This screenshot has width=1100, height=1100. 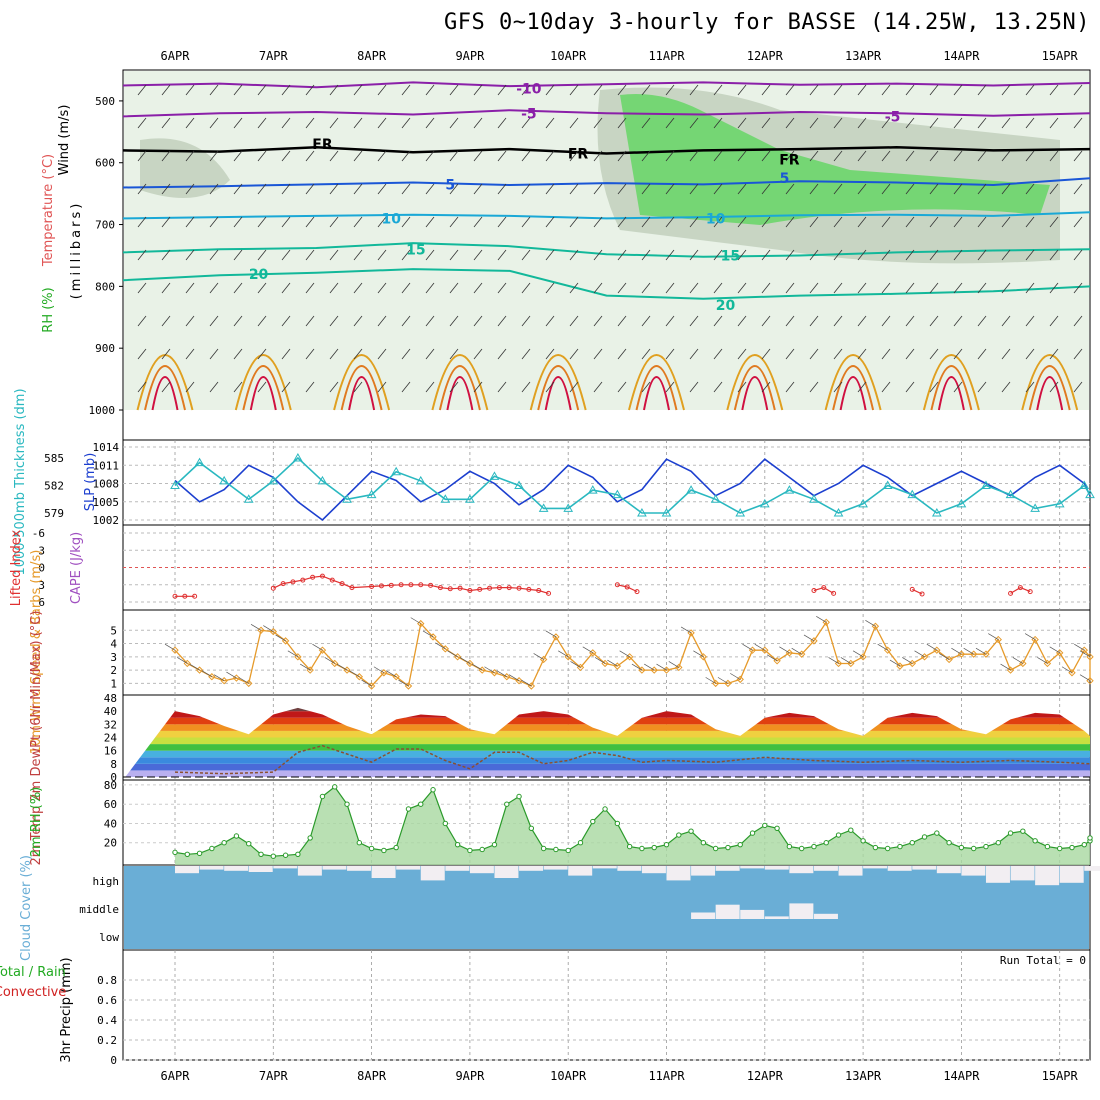 What do you see at coordinates (48, 210) in the screenshot?
I see `temperature-axis-label: Temperature (°C)` at bounding box center [48, 210].